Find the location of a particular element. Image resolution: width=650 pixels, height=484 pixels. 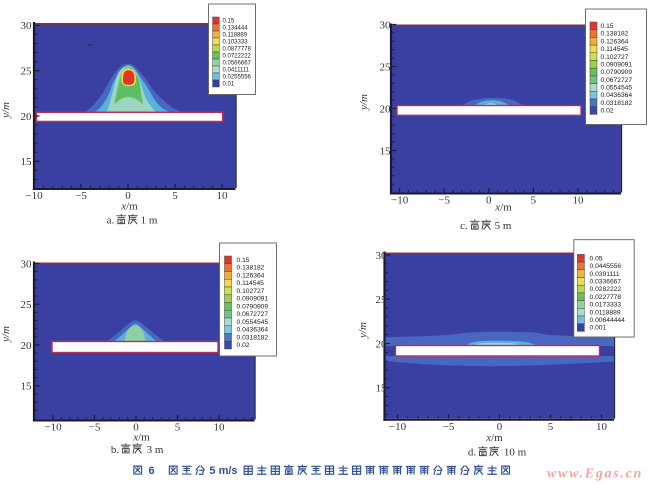

svg-text: 0.0411111 is located at coordinates (236, 71).